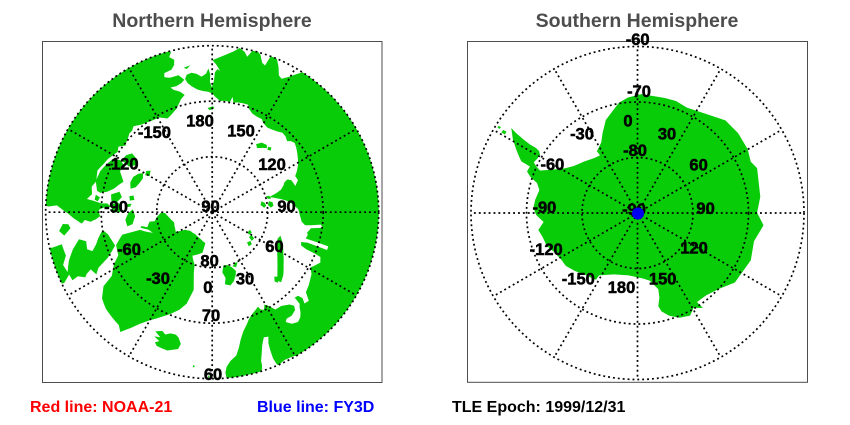 The width and height of the screenshot is (850, 425). Describe the element at coordinates (211, 316) in the screenshot. I see `svg-text: 70` at that location.